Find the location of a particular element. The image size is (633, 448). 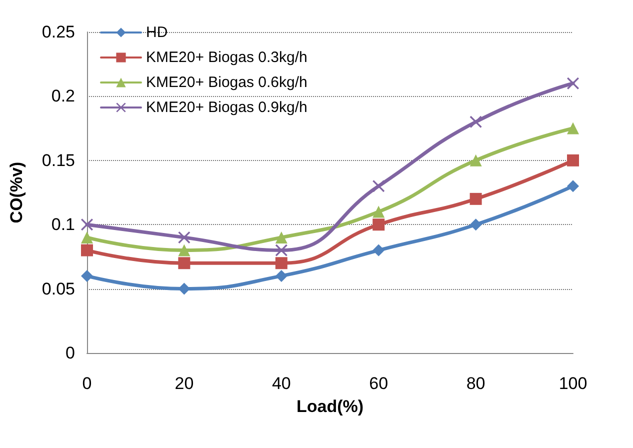

legend-label: KME20+ Biogas 0.6kg/h is located at coordinates (227, 82).